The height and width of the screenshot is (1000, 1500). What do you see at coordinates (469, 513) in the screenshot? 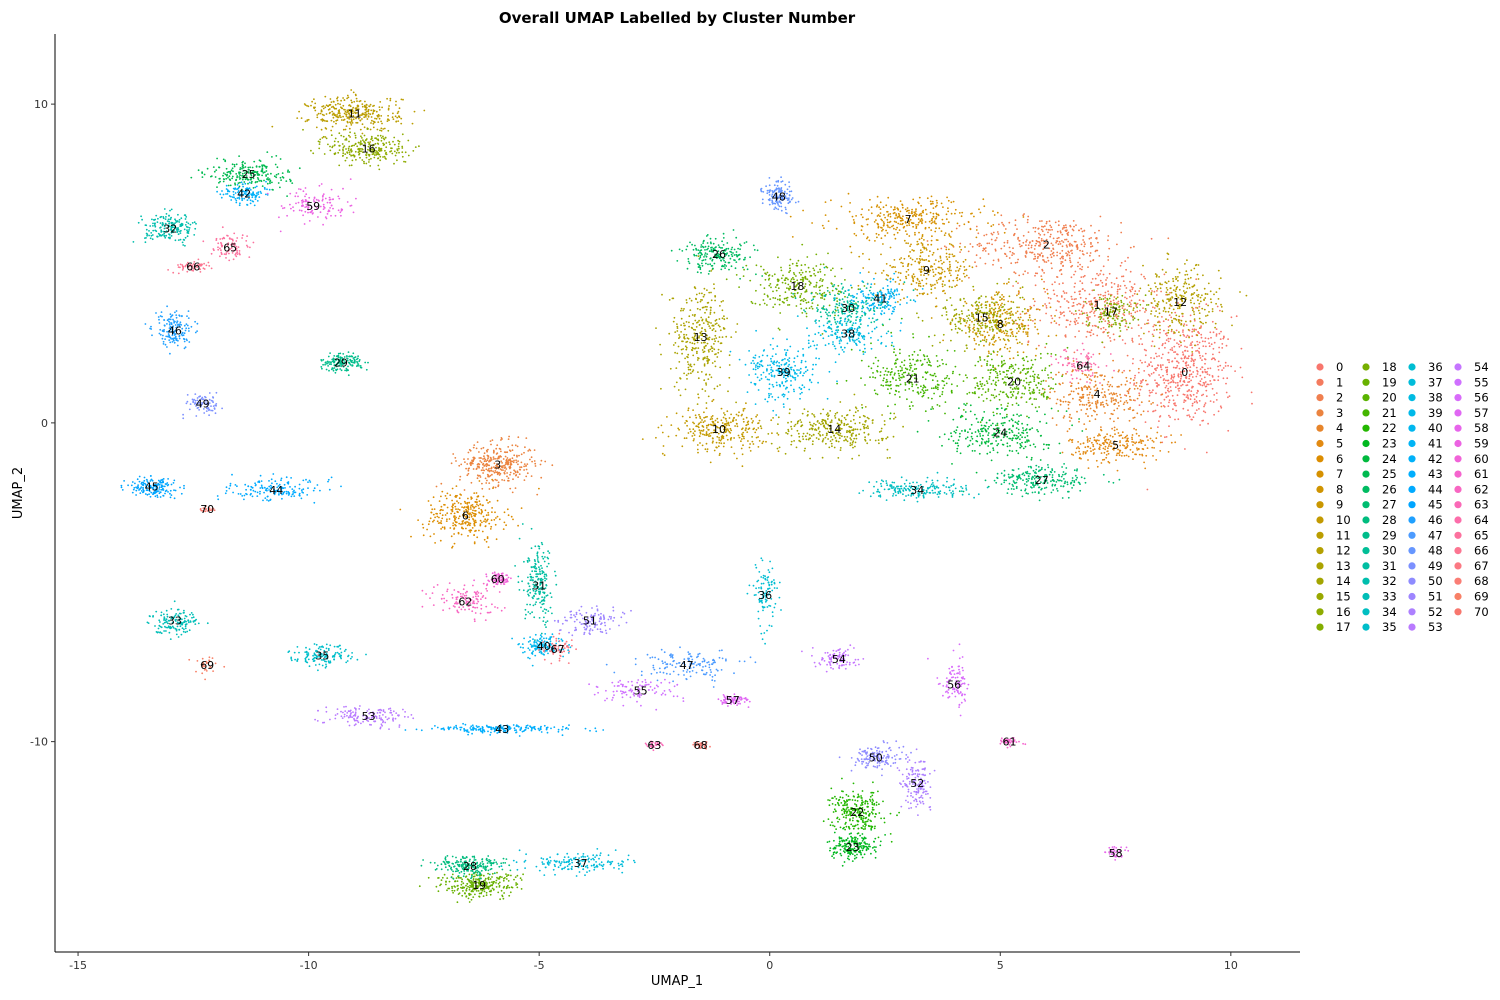
I see `cluster-6-points` at bounding box center [469, 513].